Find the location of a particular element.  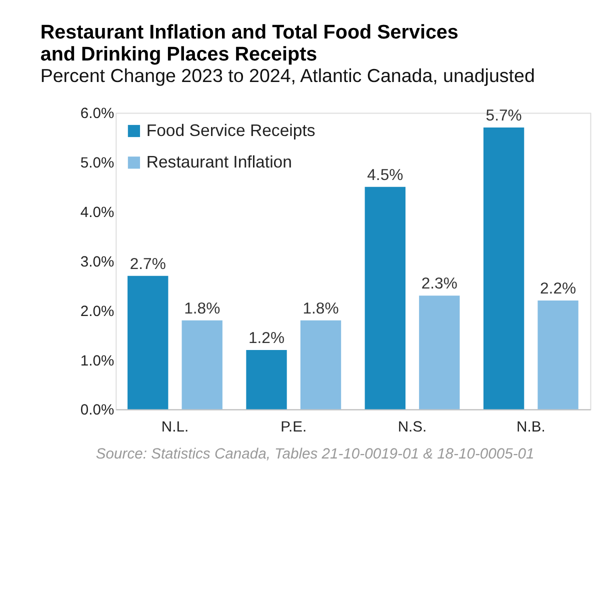

x-tick-label: N.B. is located at coordinates (531, 428).